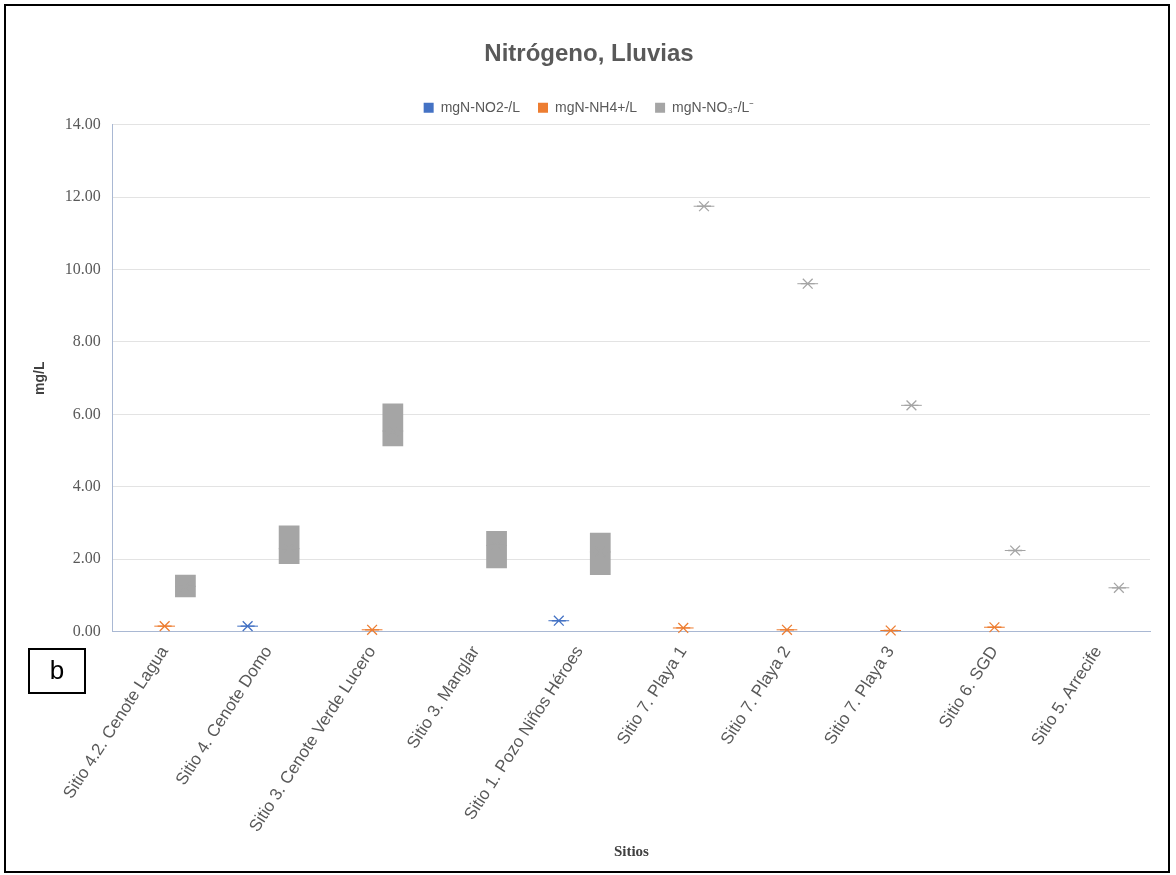  What do you see at coordinates (86, 341) in the screenshot?
I see `y-tick-label: 8.00` at bounding box center [86, 341].